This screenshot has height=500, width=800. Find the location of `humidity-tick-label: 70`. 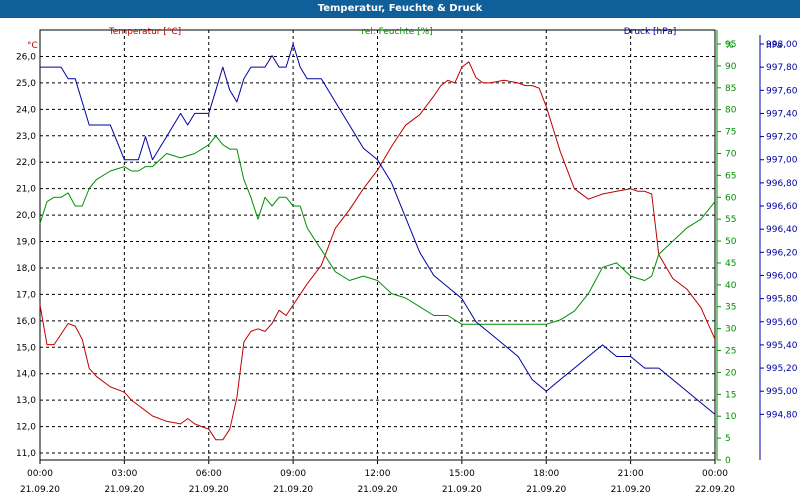

humidity-tick-label: 70 is located at coordinates (731, 154).